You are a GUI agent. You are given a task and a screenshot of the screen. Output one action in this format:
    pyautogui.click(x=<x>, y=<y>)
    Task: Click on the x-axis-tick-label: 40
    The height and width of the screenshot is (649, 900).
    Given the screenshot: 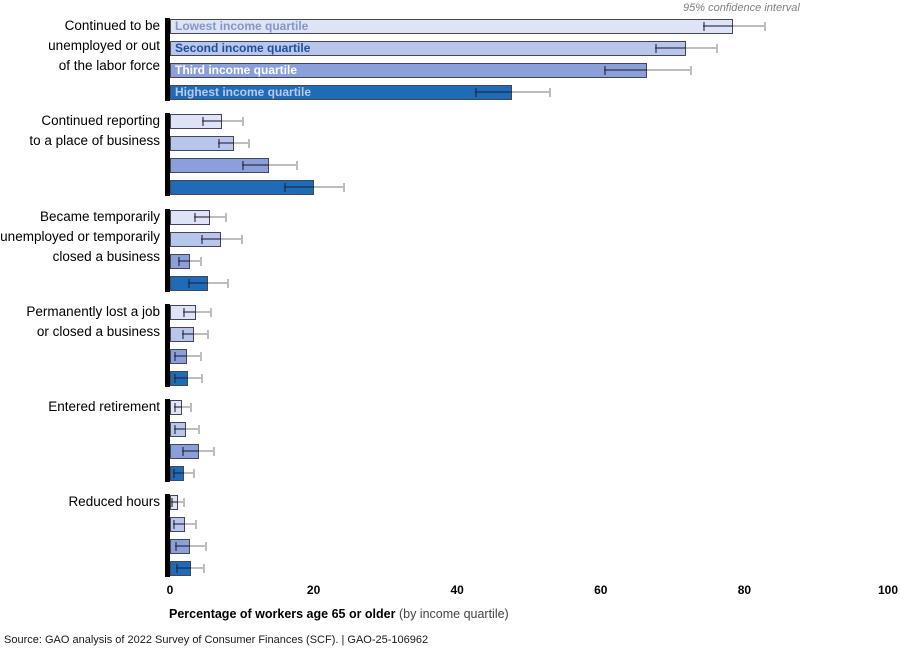 What is the action you would take?
    pyautogui.click(x=457, y=590)
    